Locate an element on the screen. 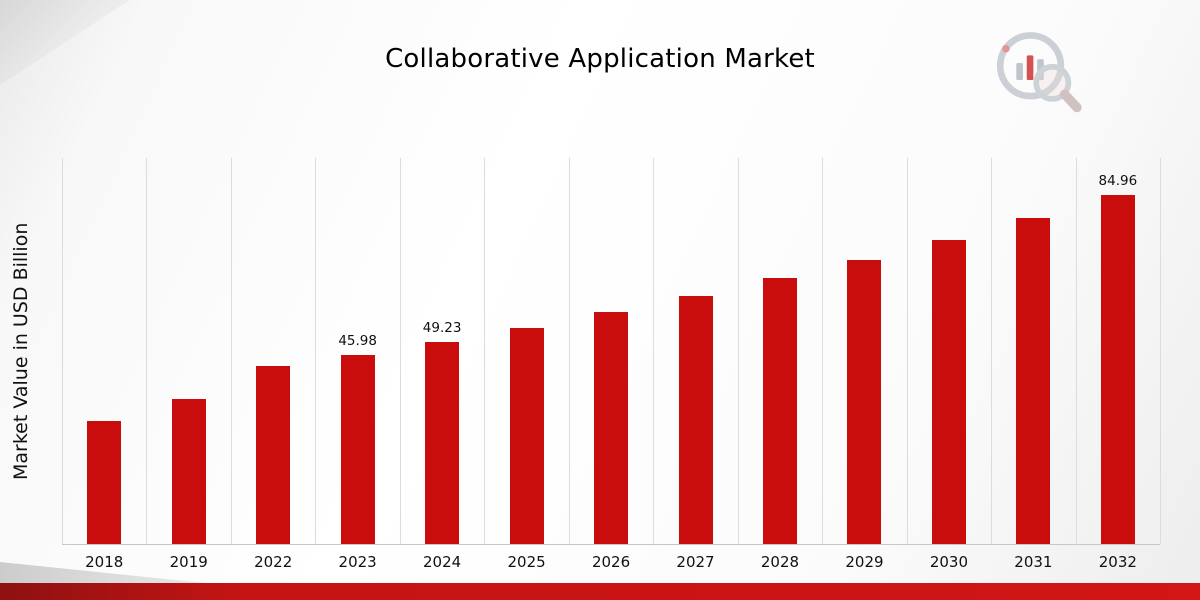  x-tick-label-2030: 2030 is located at coordinates (949, 562).